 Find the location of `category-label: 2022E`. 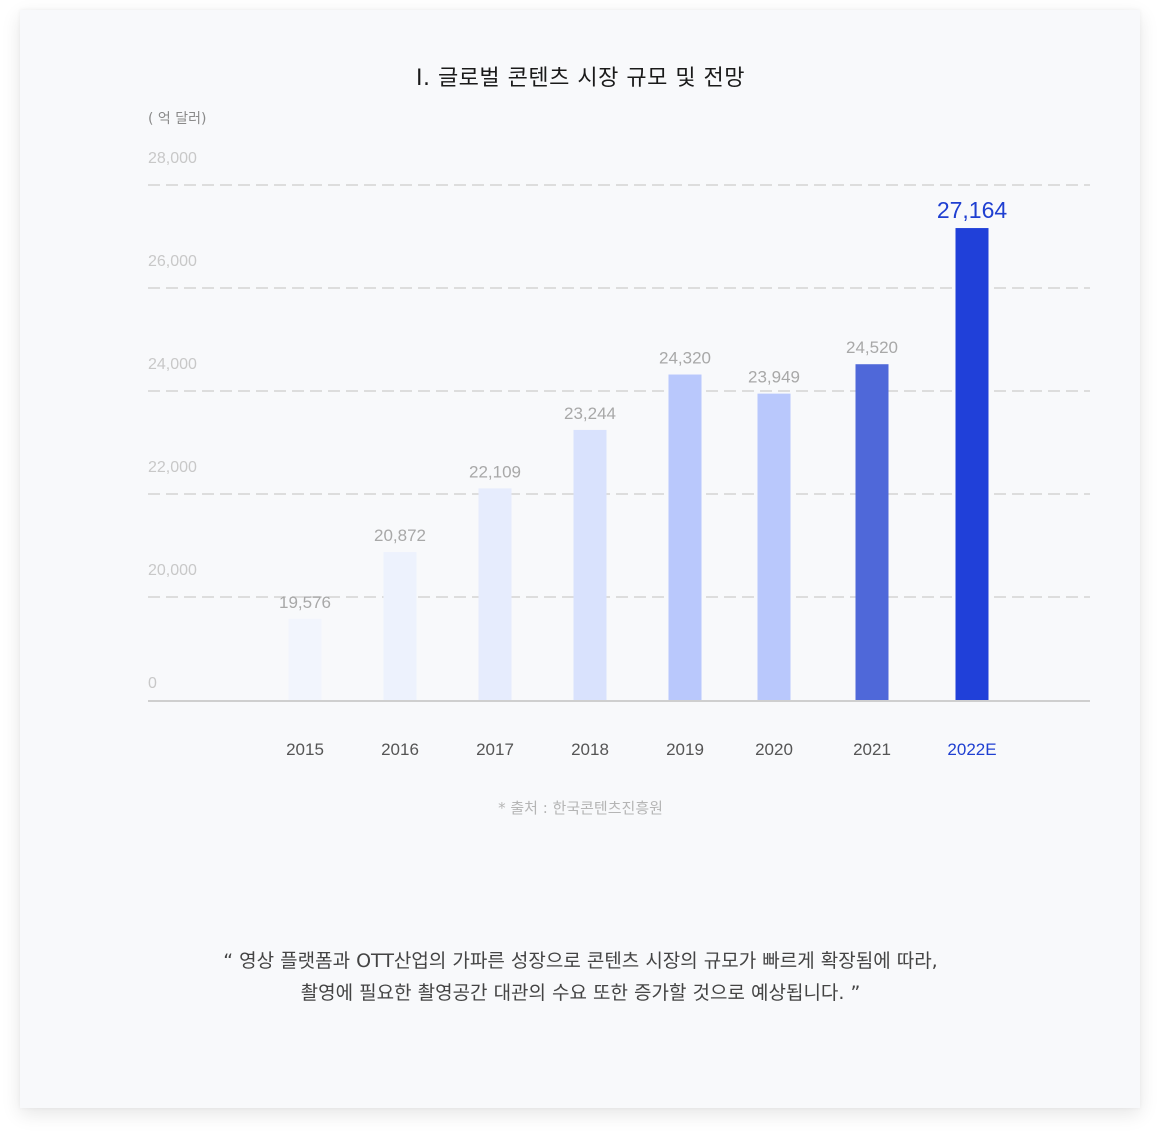

category-label: 2022E is located at coordinates (971, 749).